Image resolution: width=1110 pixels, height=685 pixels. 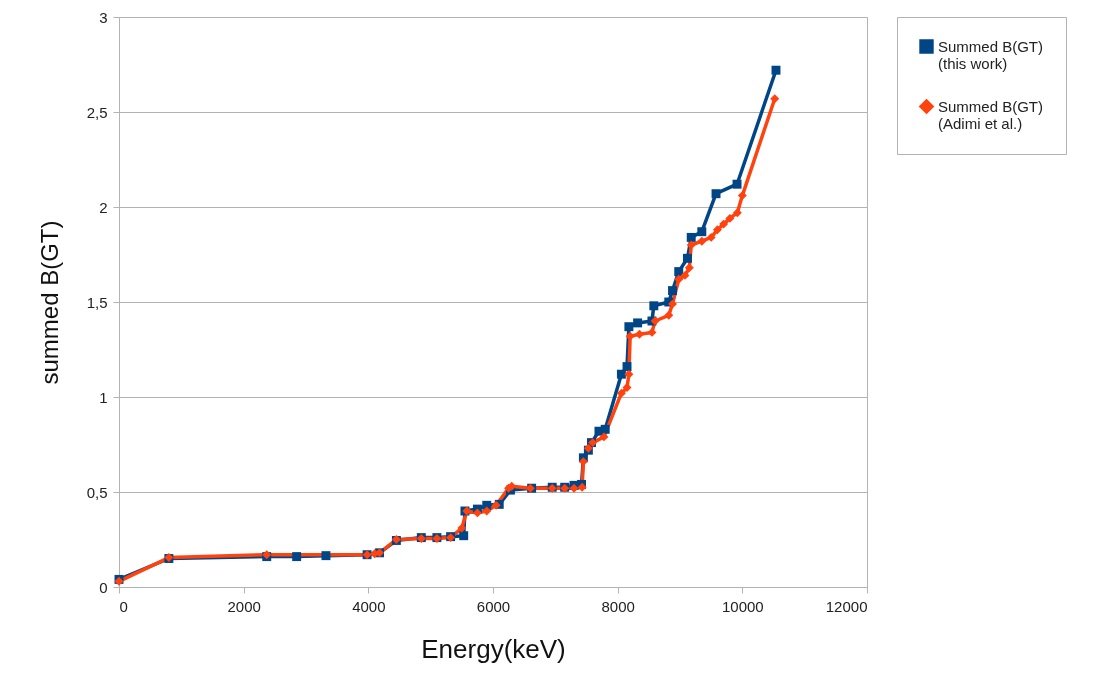 I want to click on legend-label: Summed B(GT) (Adimi et al.), so click(x=991, y=114).